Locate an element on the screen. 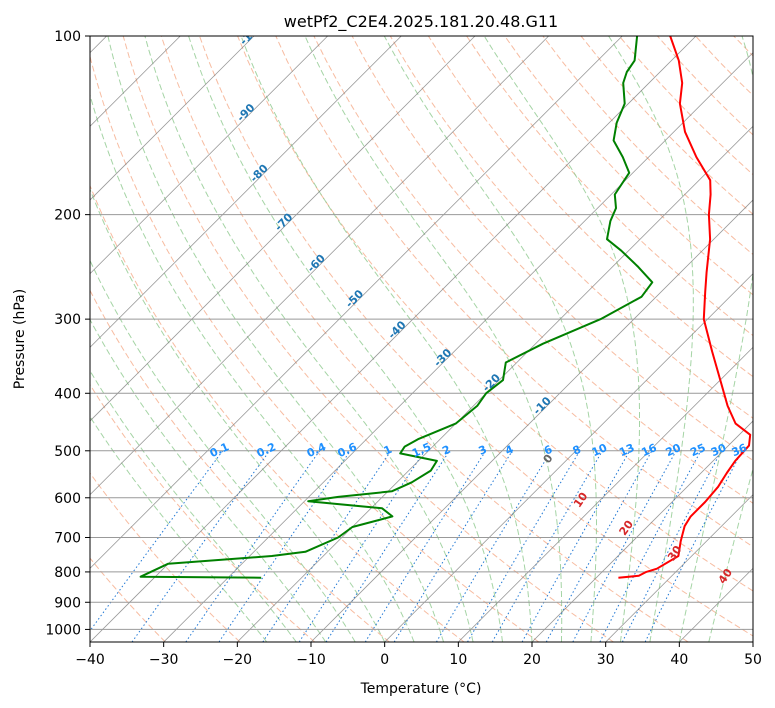 The height and width of the screenshot is (708, 775). dry-adiabat-label: -40 is located at coordinates (396, 329).